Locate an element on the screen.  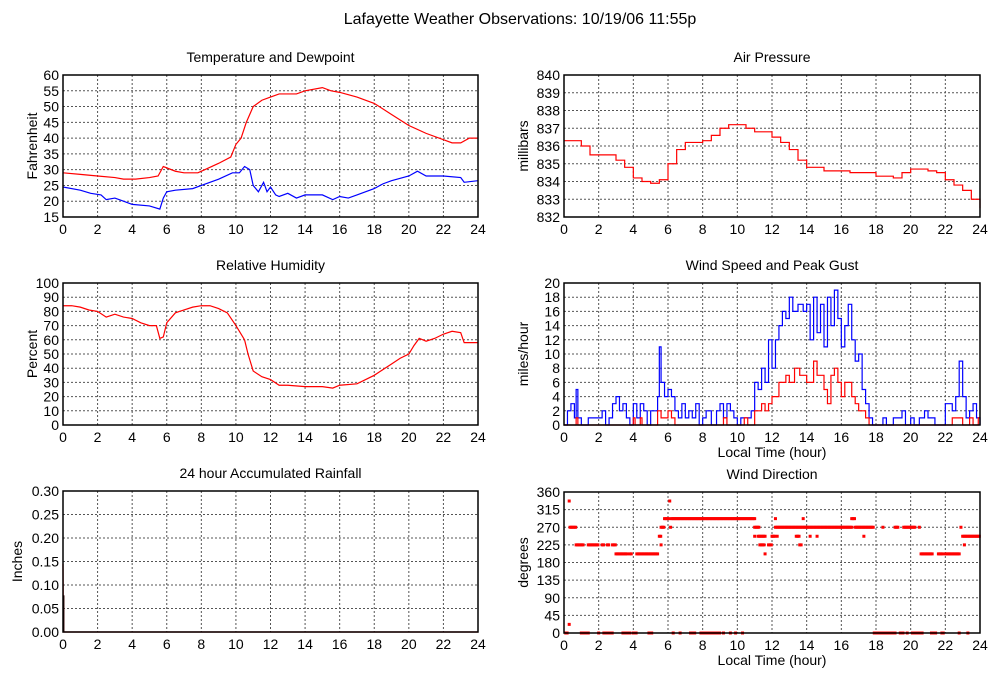
y-tick-label: 832 is located at coordinates (549, 217).